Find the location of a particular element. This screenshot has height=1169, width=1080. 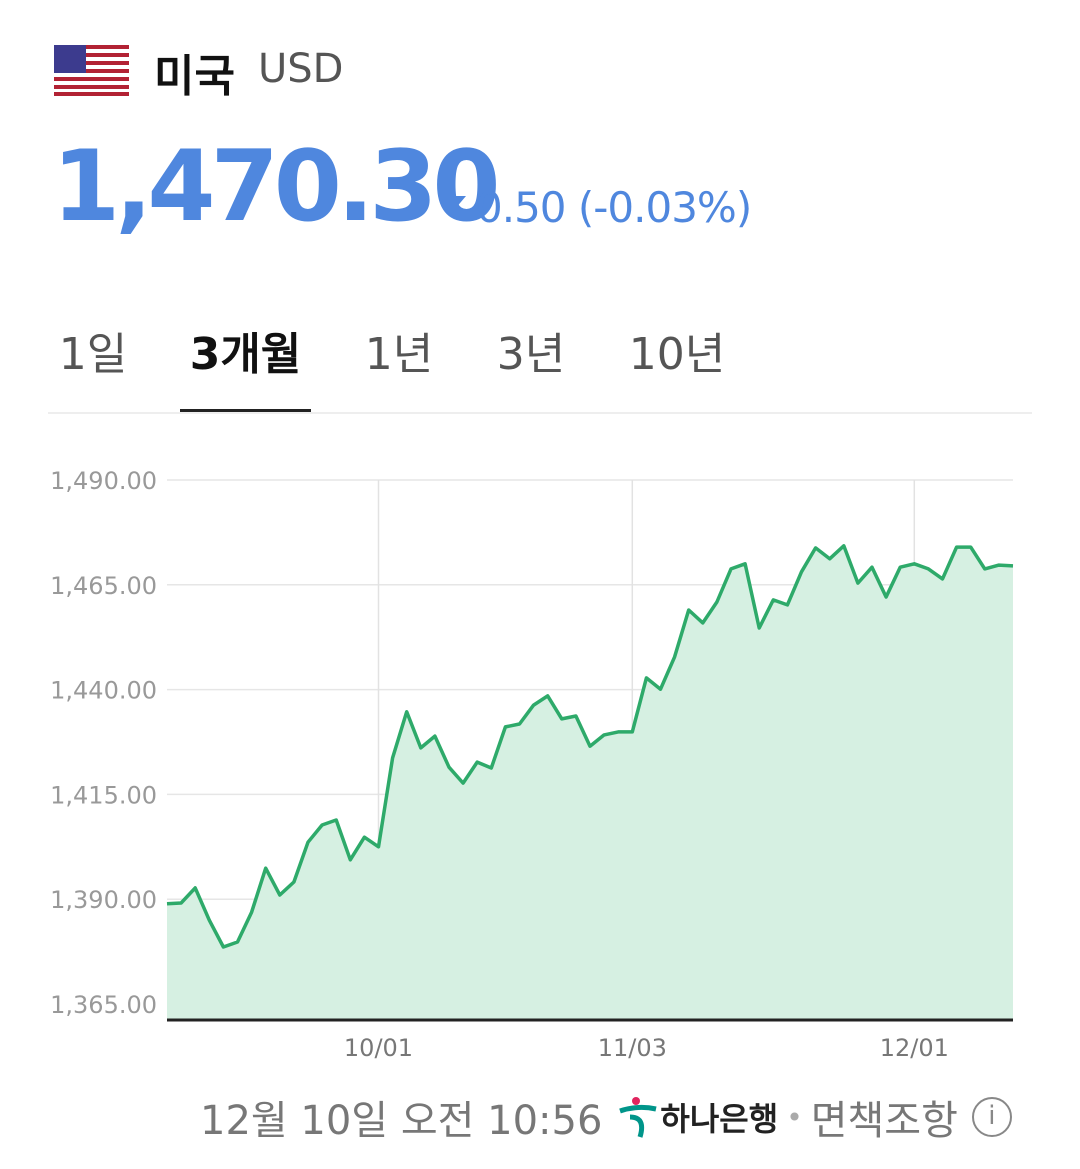

y-tick-label: 1,390.00 is located at coordinates (103, 900).